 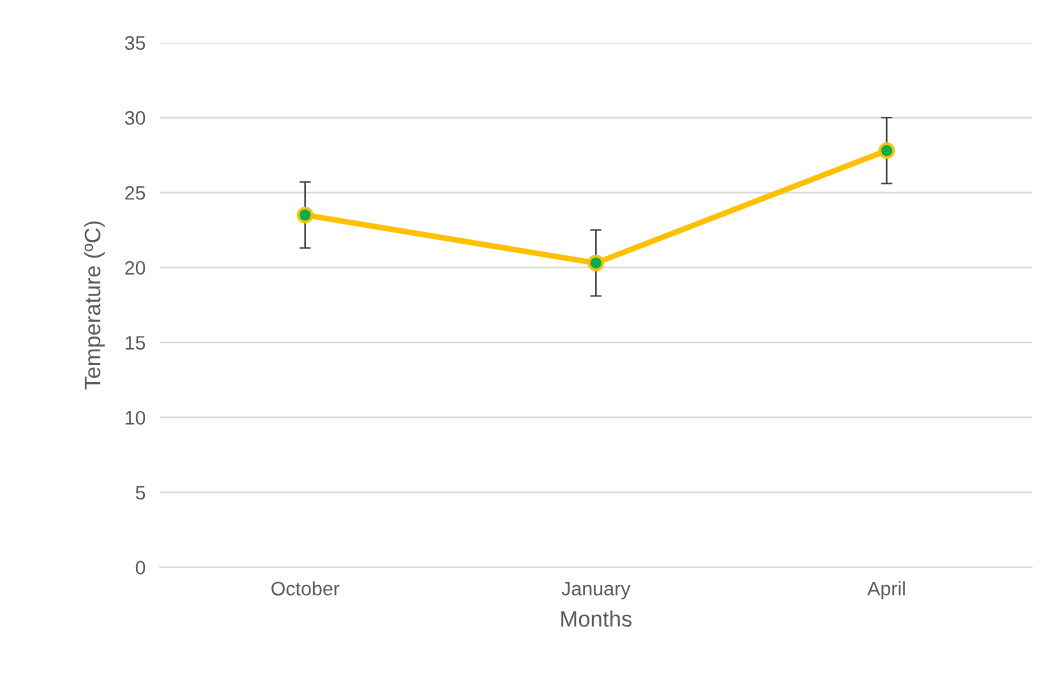 I want to click on x-tick-label: January, so click(x=596, y=590).